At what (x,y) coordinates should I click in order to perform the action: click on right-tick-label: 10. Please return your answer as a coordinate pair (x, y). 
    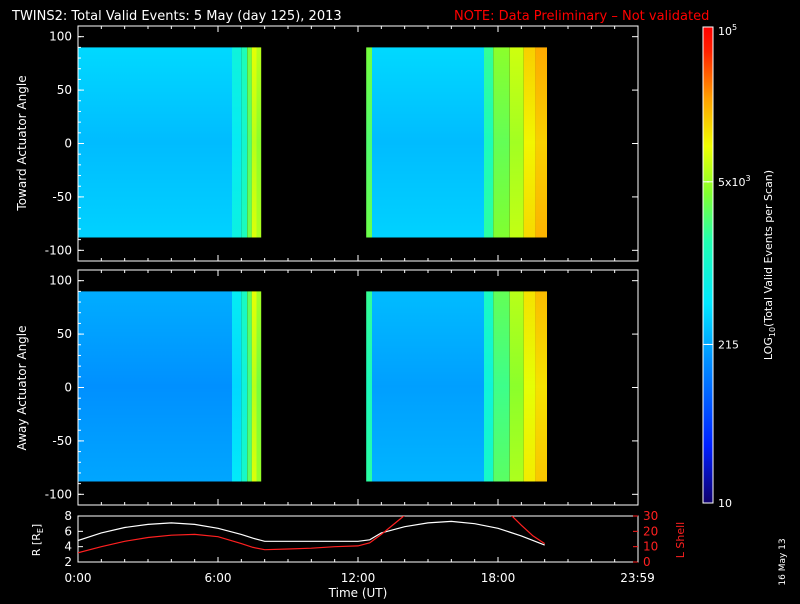
    Looking at the image, I should click on (650, 547).